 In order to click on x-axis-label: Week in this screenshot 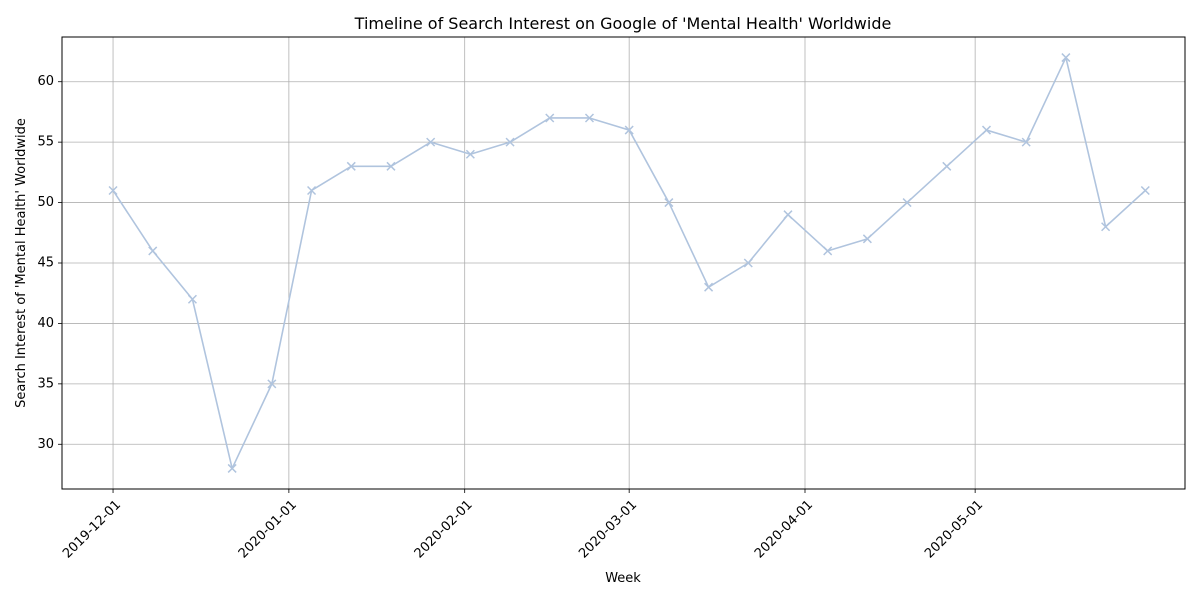, I will do `click(623, 578)`.